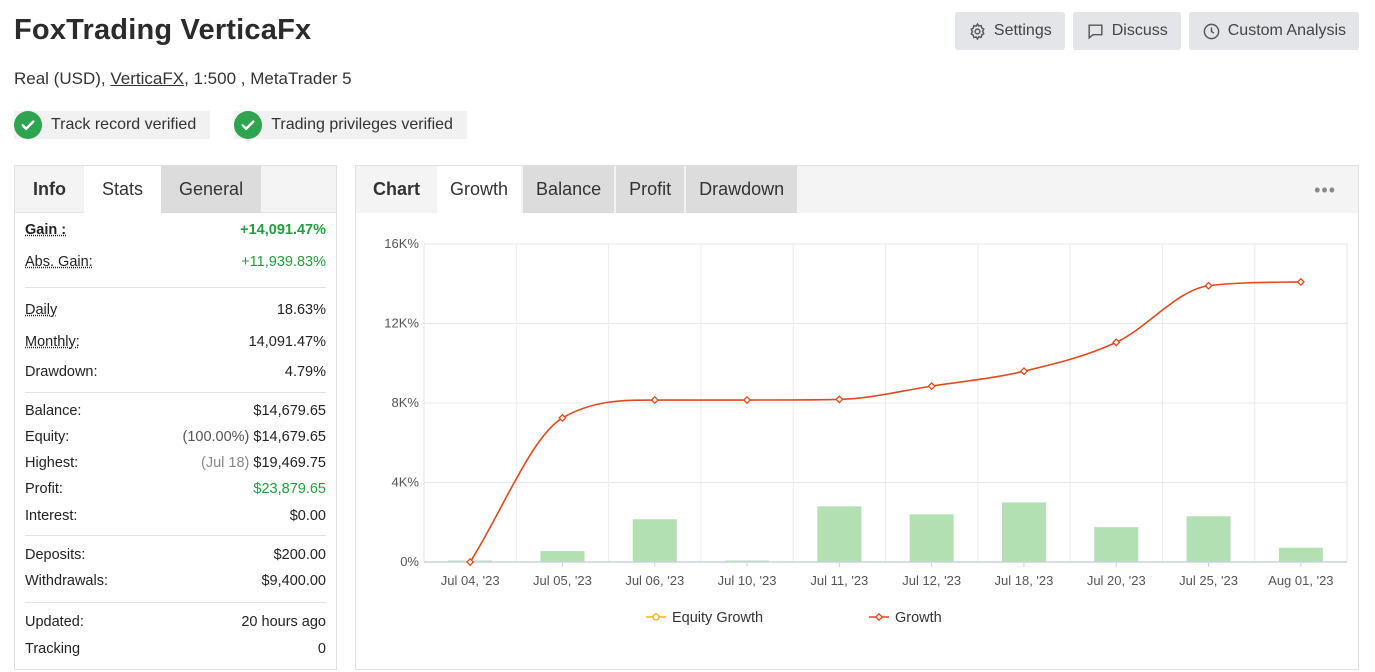 Image resolution: width=1375 pixels, height=672 pixels. What do you see at coordinates (175, 622) in the screenshot?
I see `stat-row-updated: Updated: 20 hours ago` at bounding box center [175, 622].